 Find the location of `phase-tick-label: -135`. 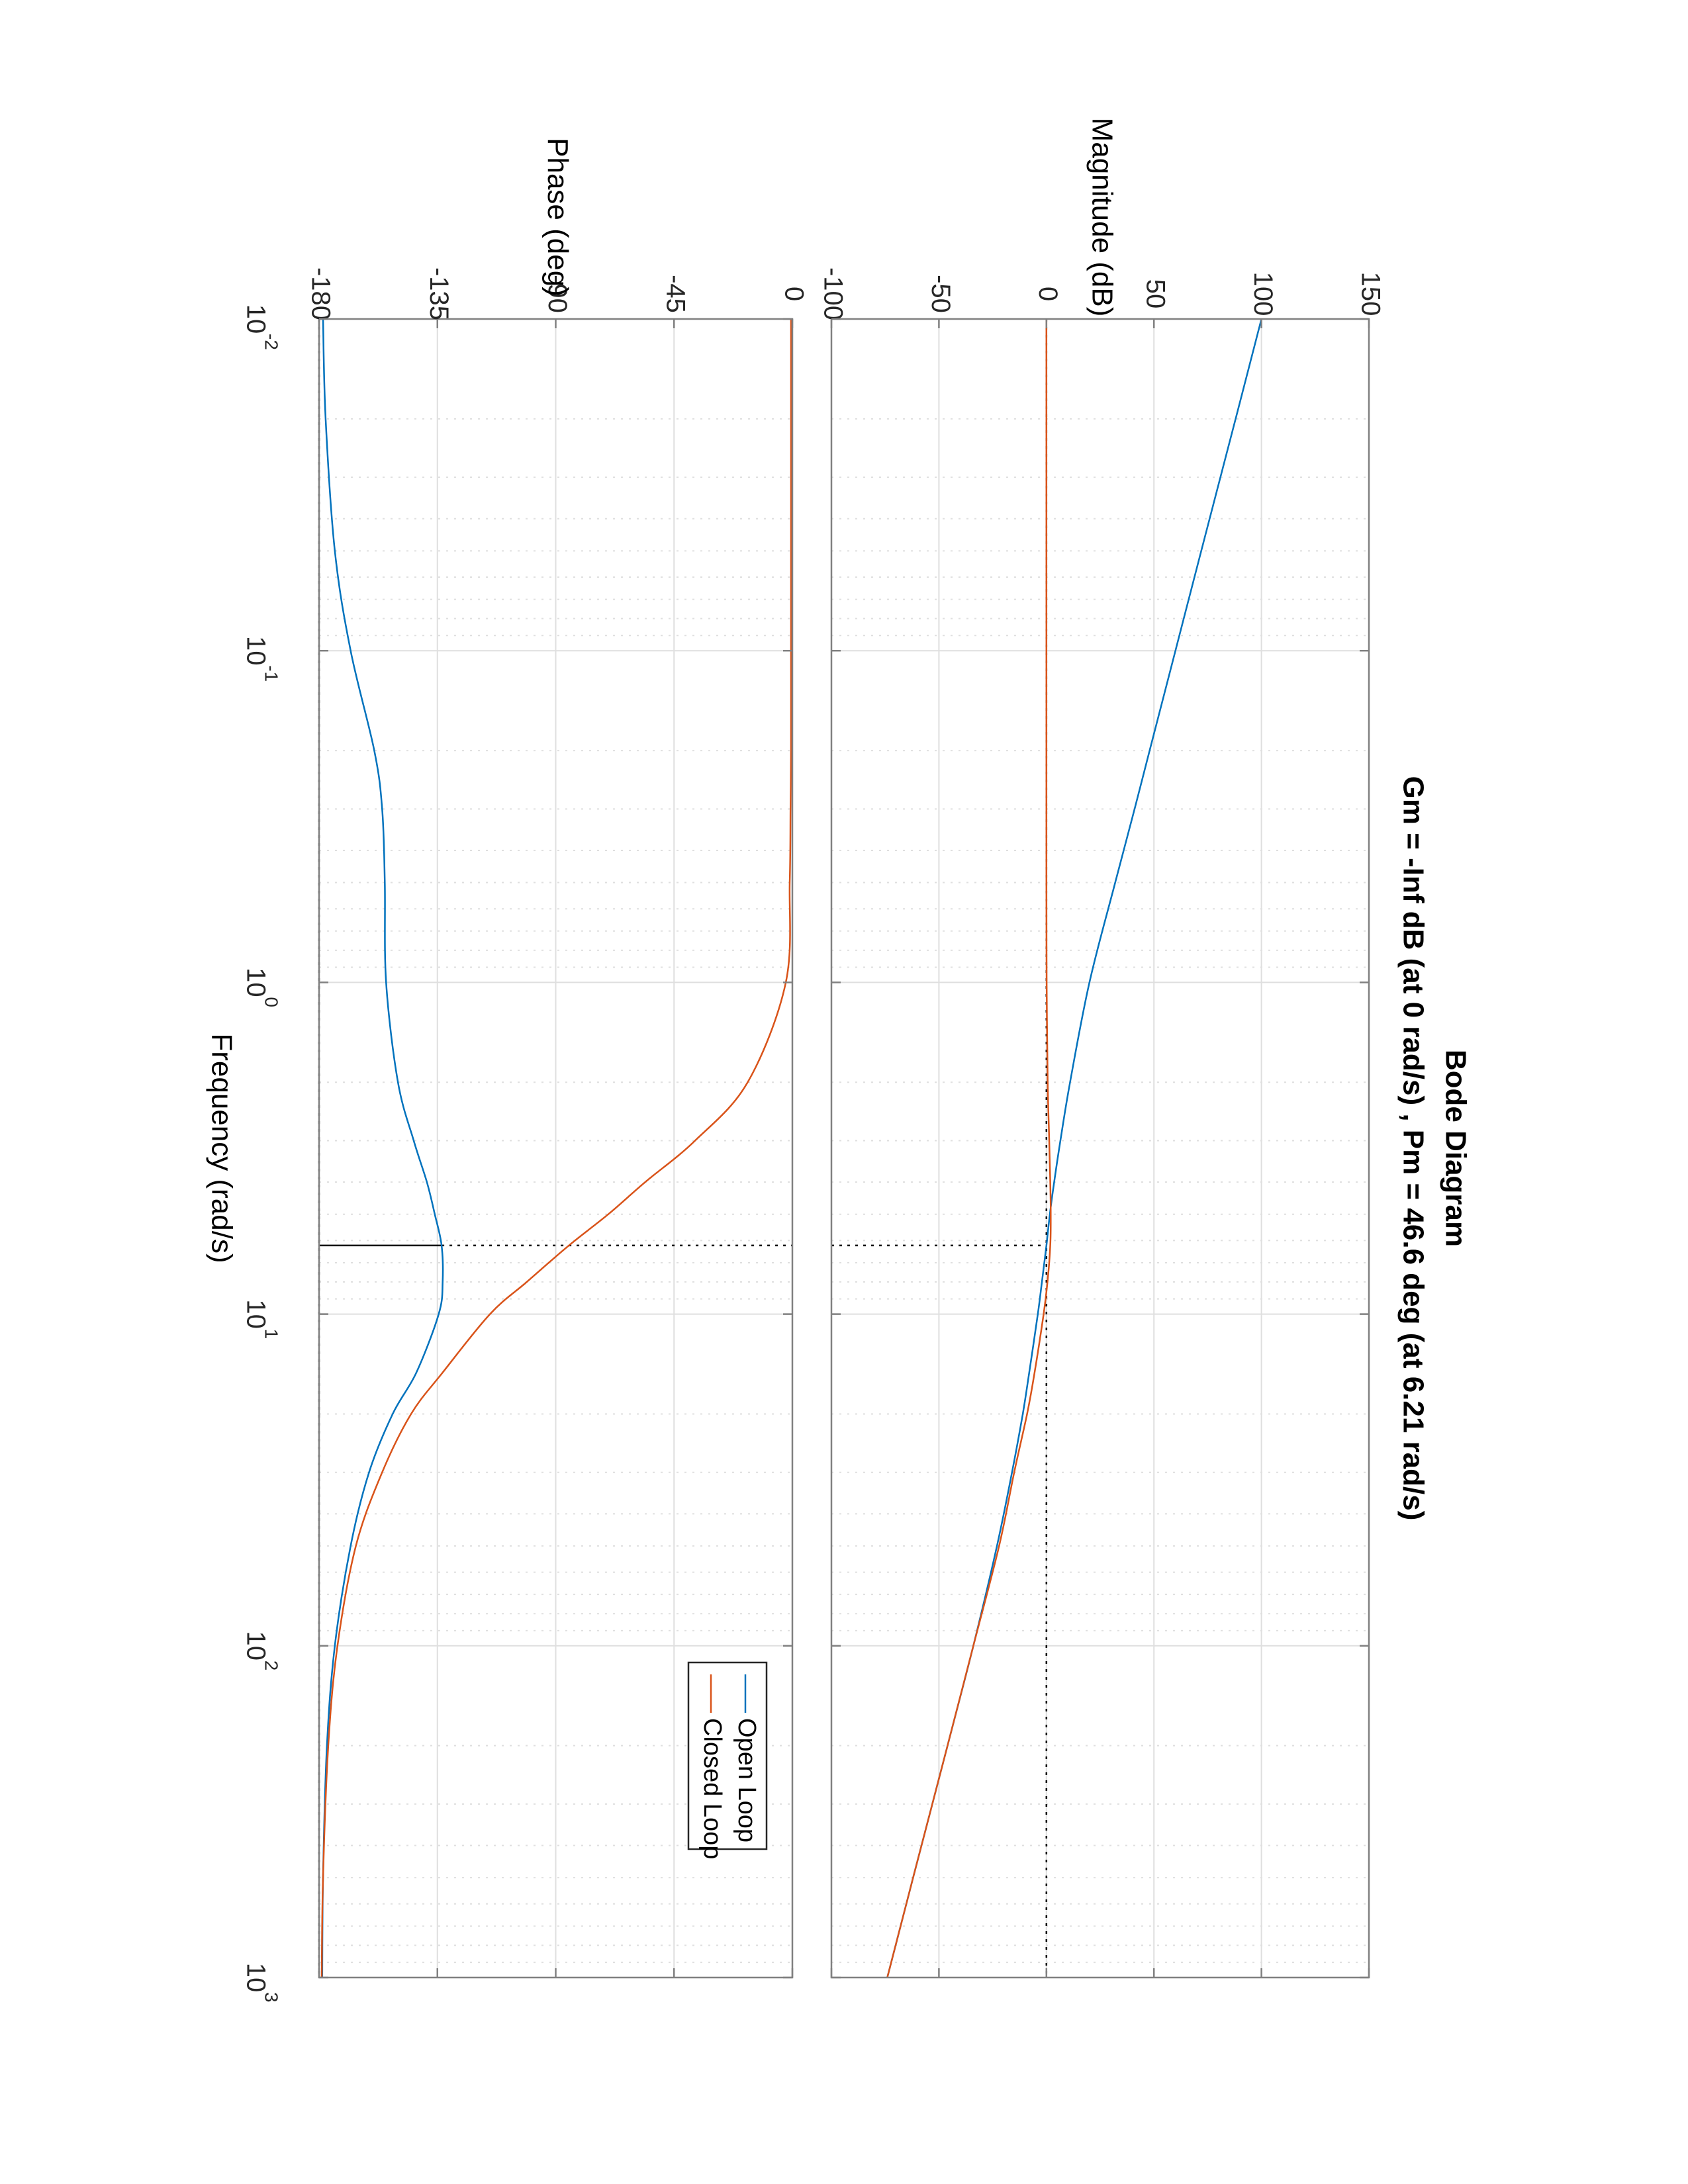

phase-tick-label: -135 is located at coordinates (438, 293).